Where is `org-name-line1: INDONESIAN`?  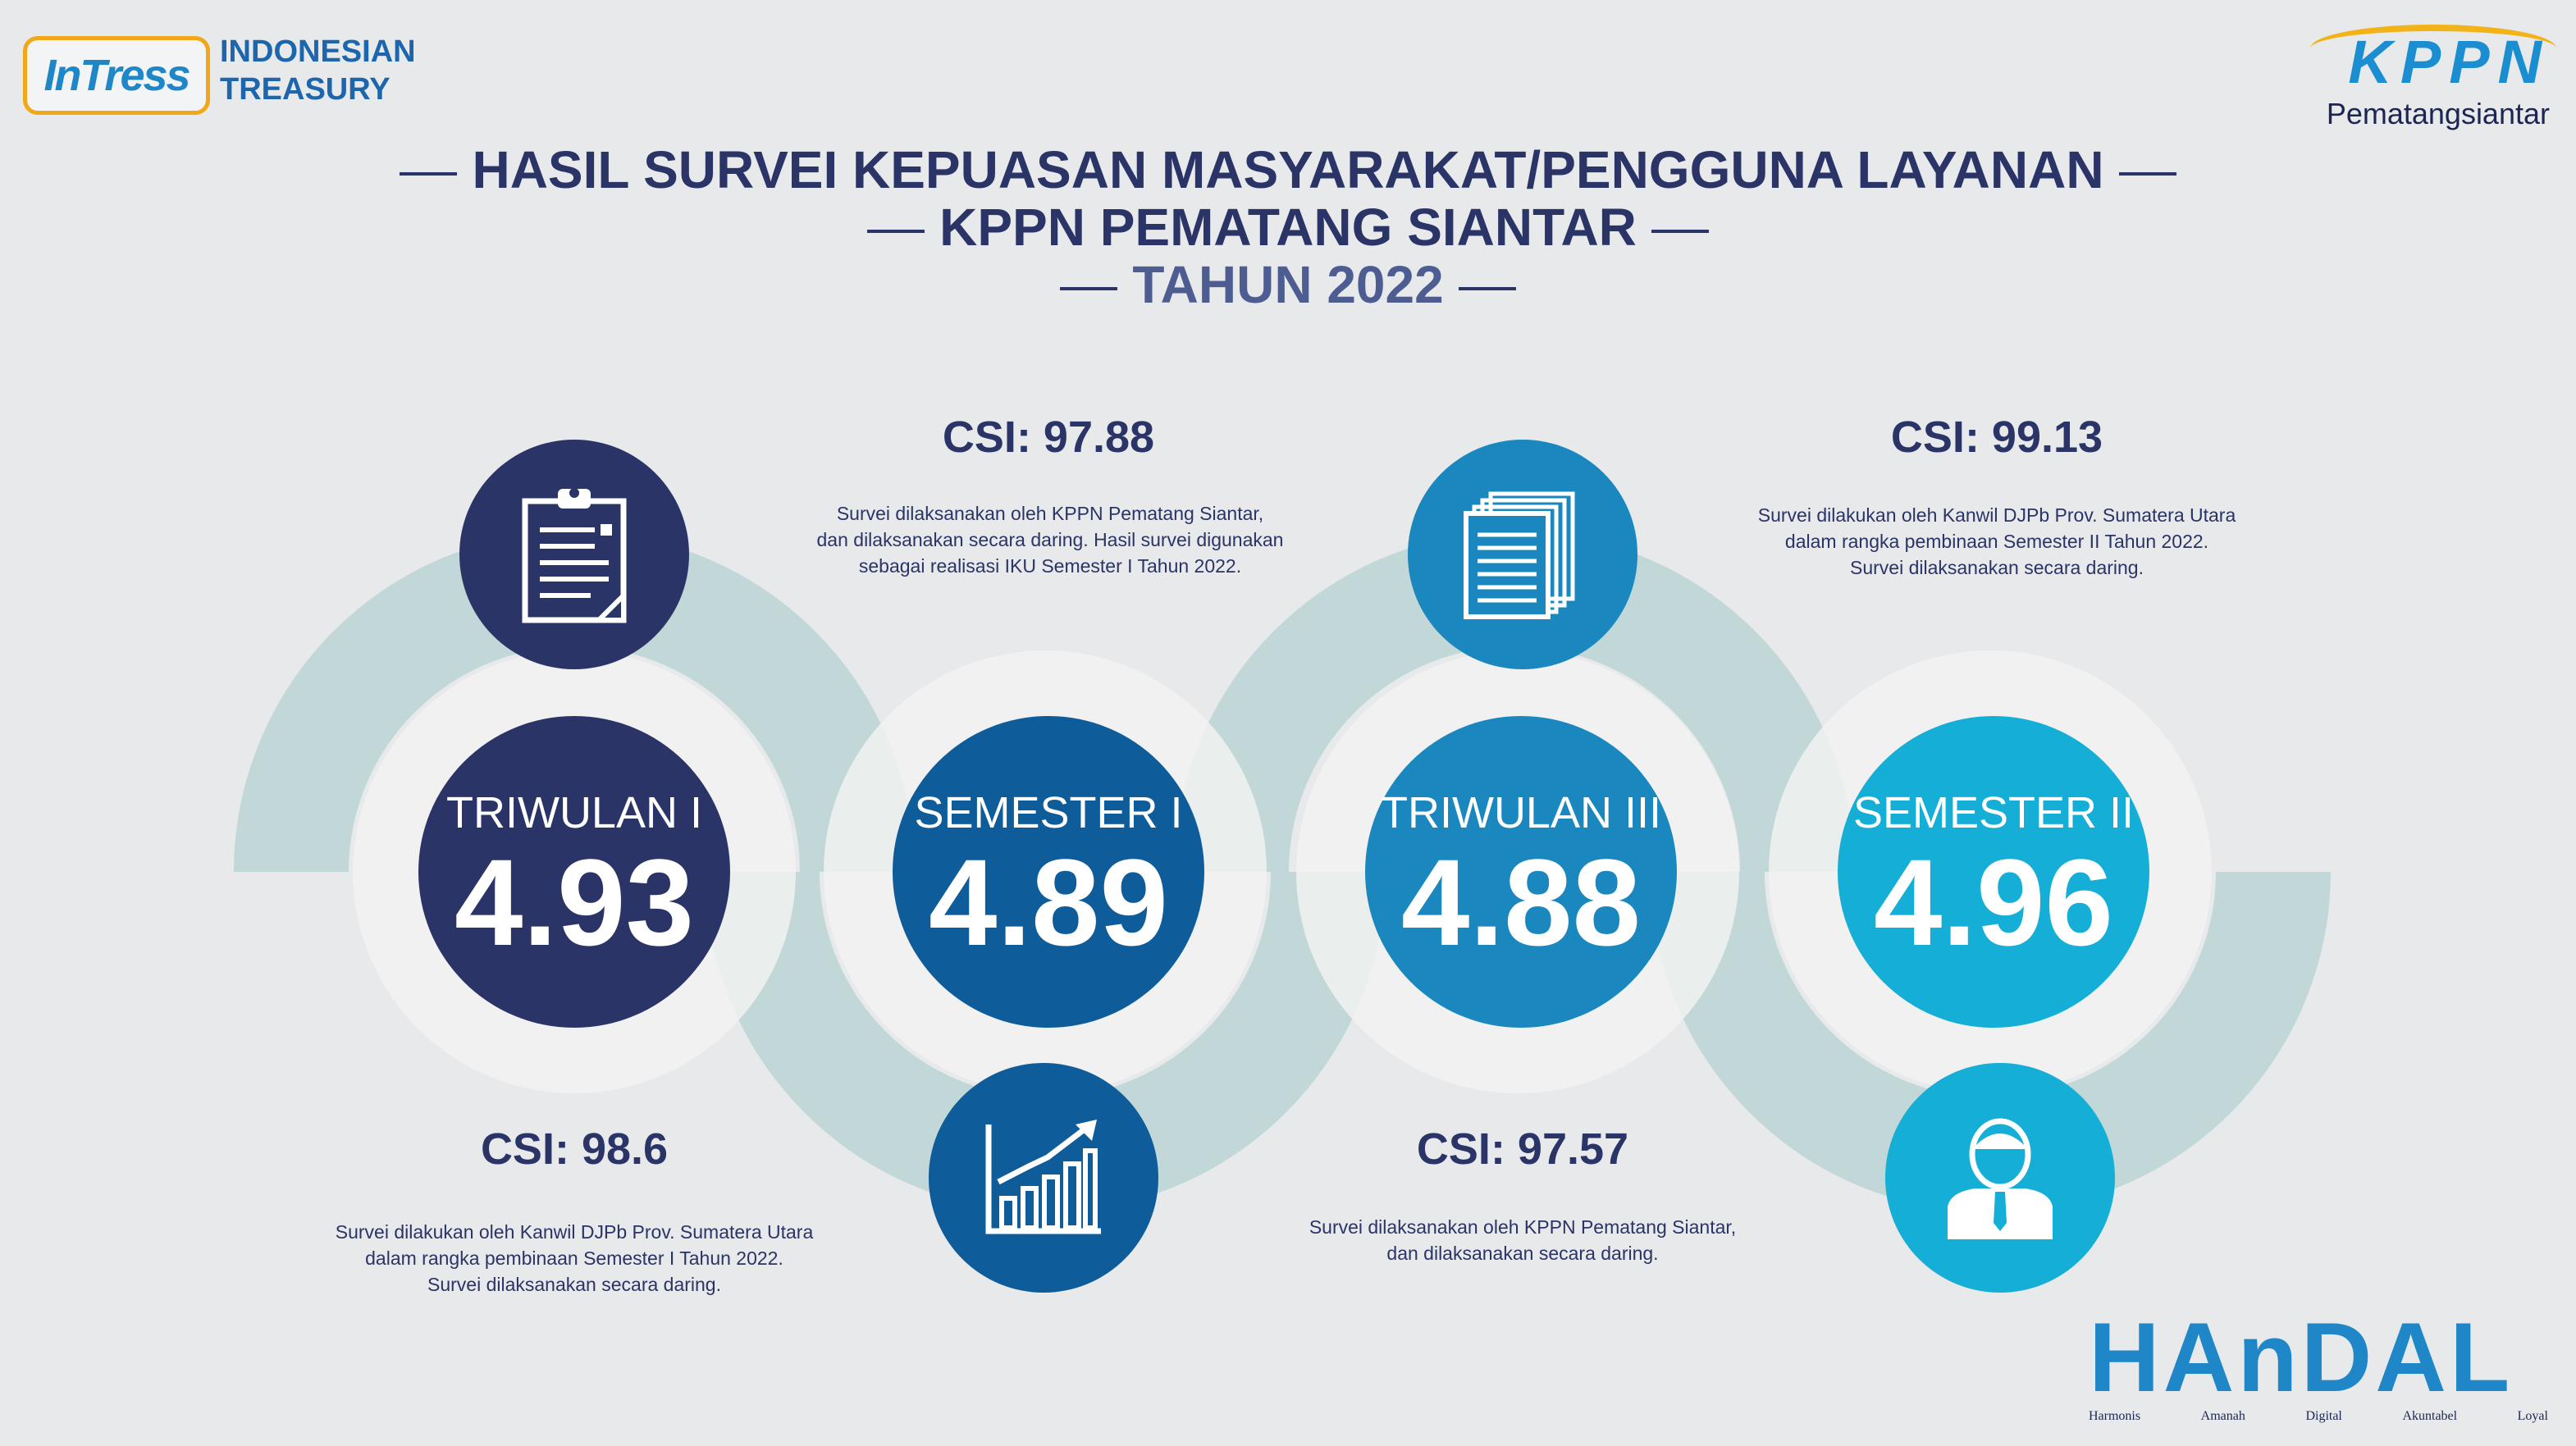
org-name-line1: INDONESIAN is located at coordinates (318, 51).